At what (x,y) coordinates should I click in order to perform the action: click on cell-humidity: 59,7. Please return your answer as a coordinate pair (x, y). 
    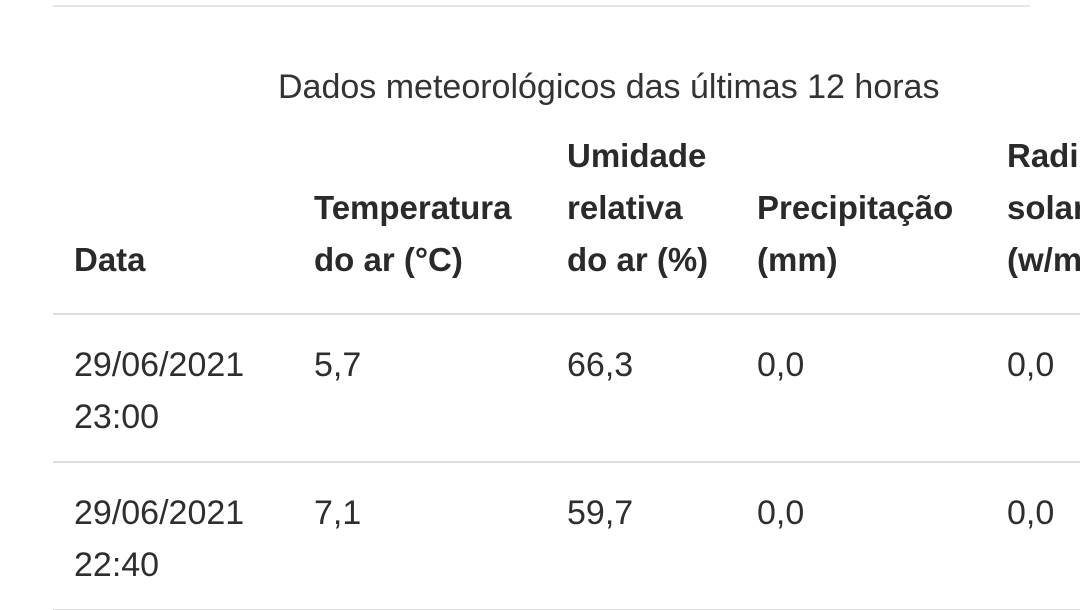
    Looking at the image, I should click on (600, 513).